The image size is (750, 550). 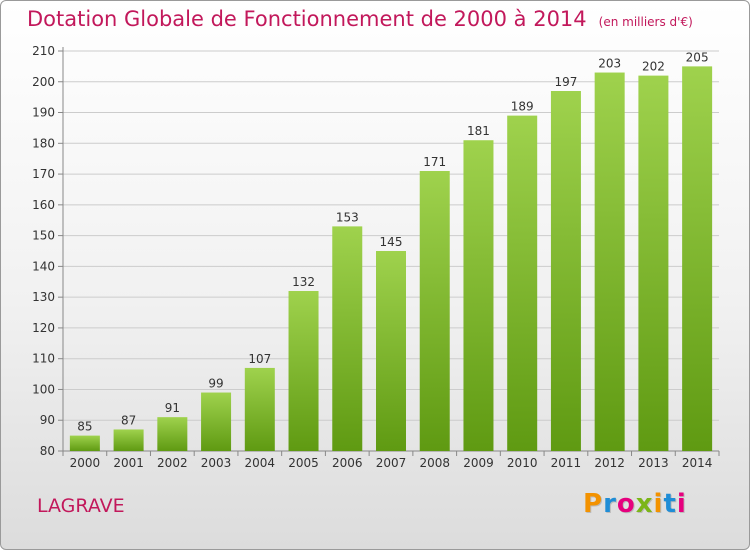 What do you see at coordinates (47, 451) in the screenshot?
I see `y-tick-label: 80` at bounding box center [47, 451].